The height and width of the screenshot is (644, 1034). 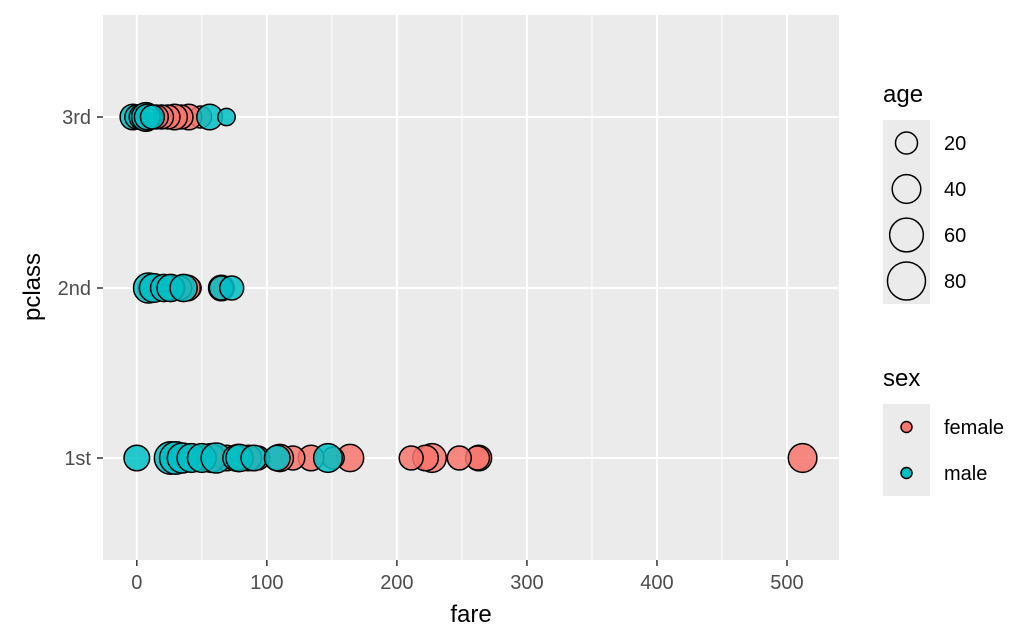 I want to click on sex-legend-title: sex, so click(x=901, y=378).